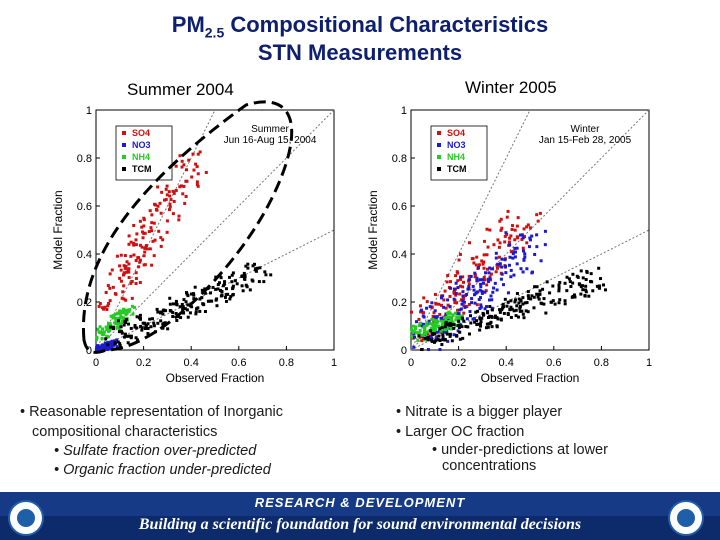 The image size is (720, 540). I want to click on x-tick-label: 0, so click(411, 363).